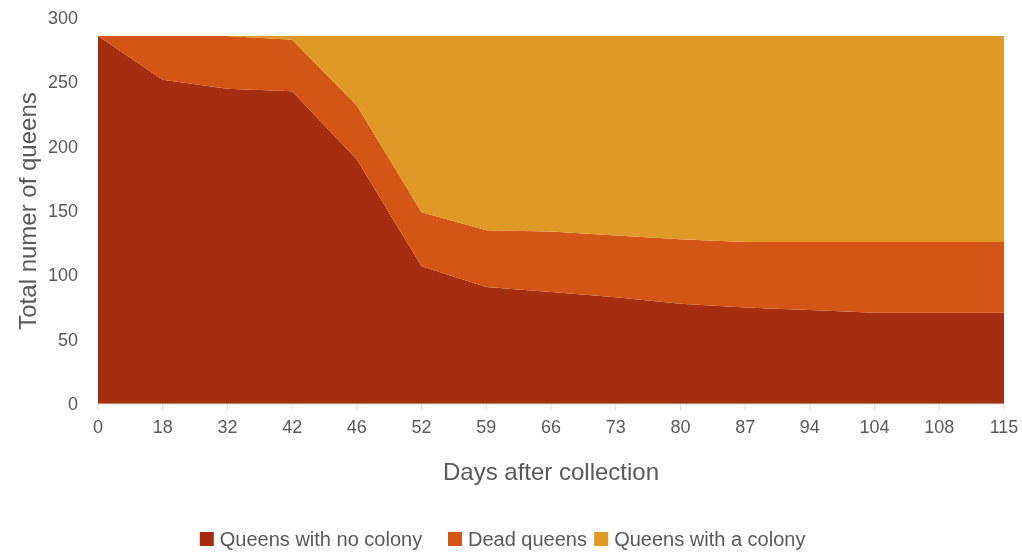 This screenshot has height=552, width=1022. I want to click on legend-label: Dead queens, so click(527, 539).